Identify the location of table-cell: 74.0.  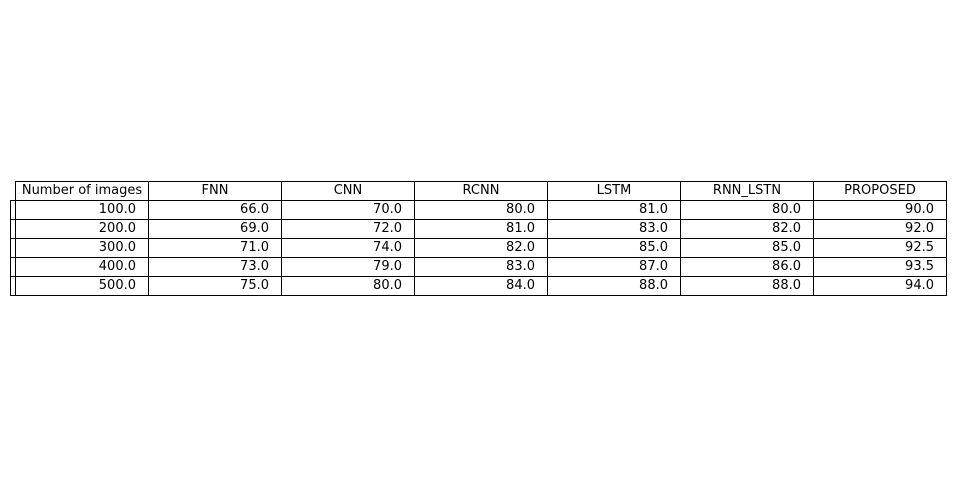
(348, 248).